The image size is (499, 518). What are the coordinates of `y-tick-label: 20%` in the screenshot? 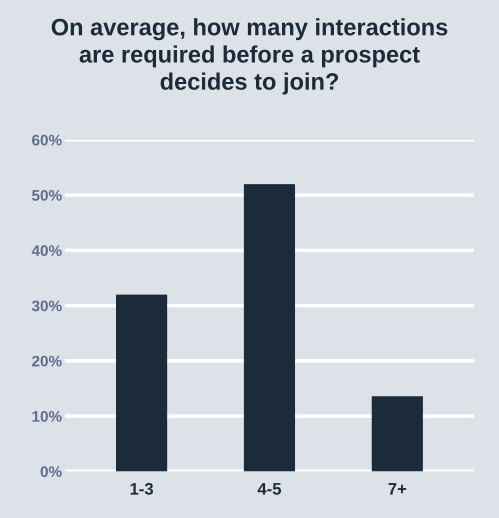 It's located at (47, 361).